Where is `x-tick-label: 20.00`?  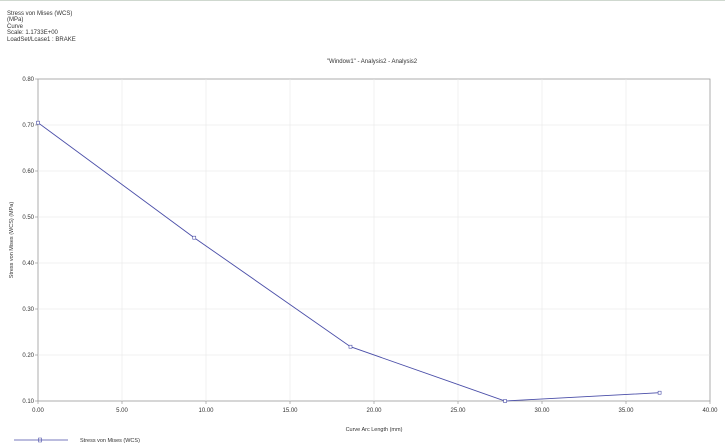 x-tick-label: 20.00 is located at coordinates (374, 411).